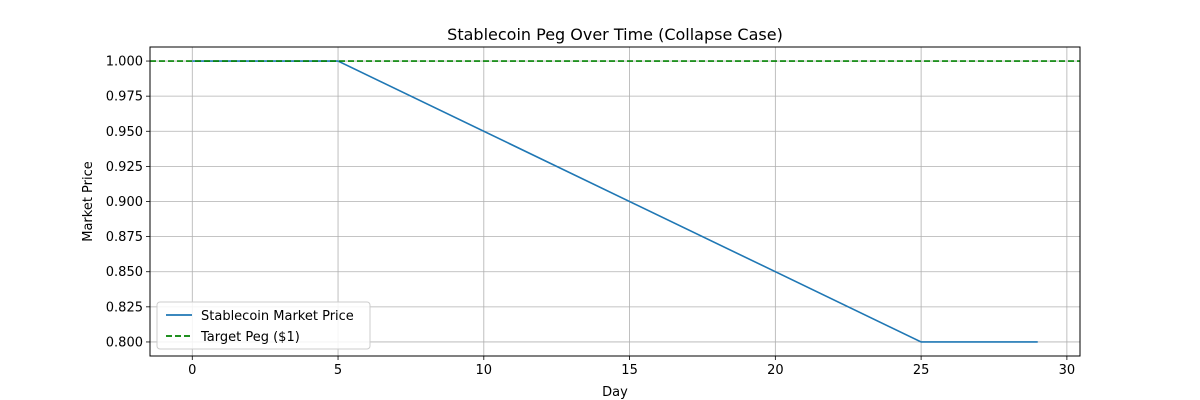 The width and height of the screenshot is (1200, 400). I want to click on y-tick-label: 1.000, so click(124, 62).